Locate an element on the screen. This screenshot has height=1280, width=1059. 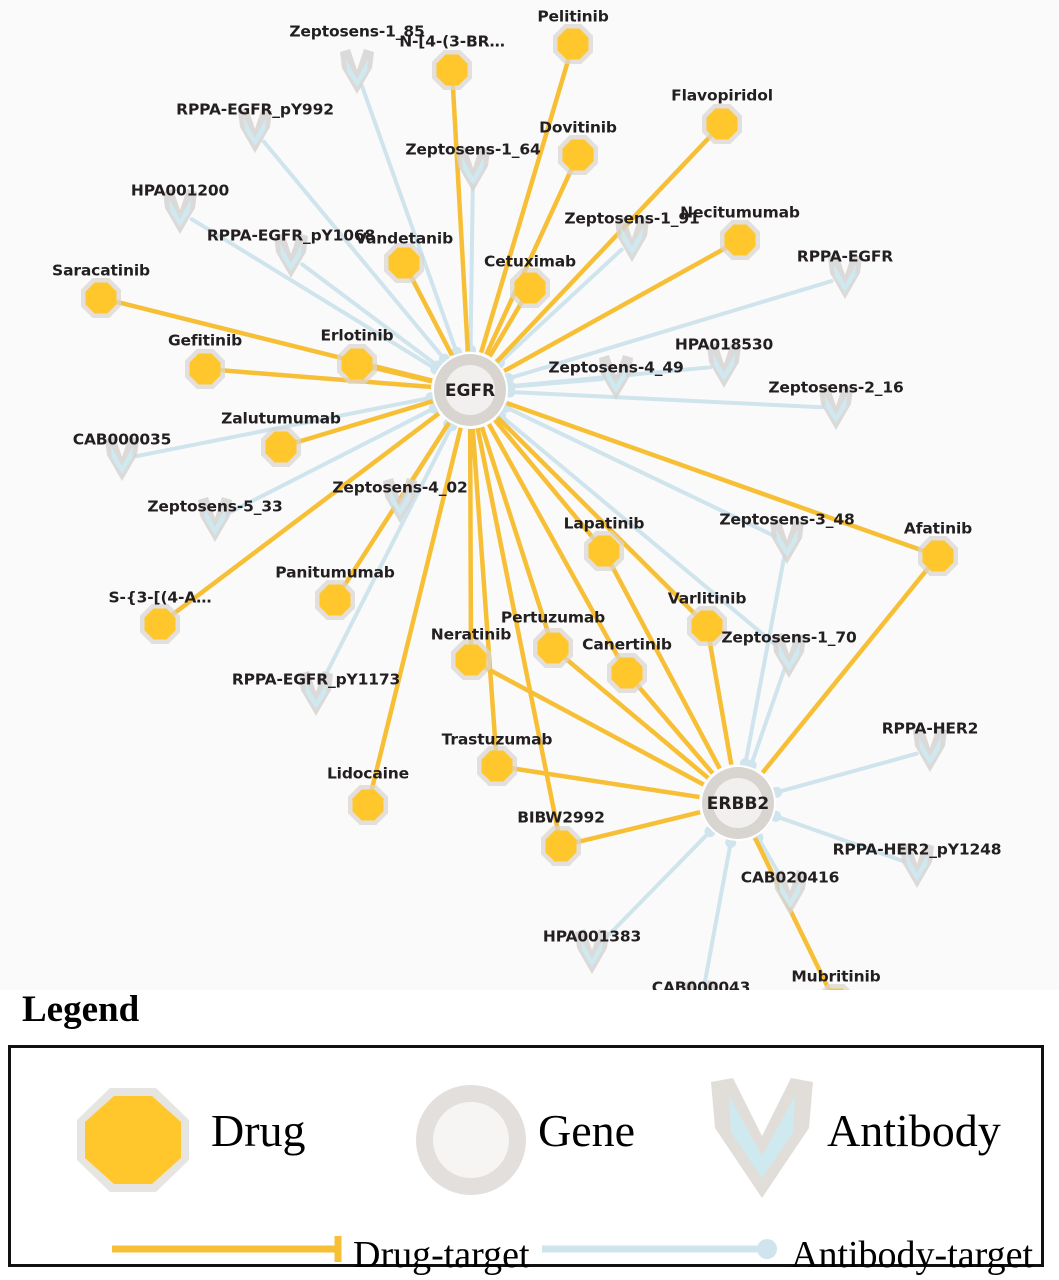
gene-node-label: EGFR is located at coordinates (470, 391).